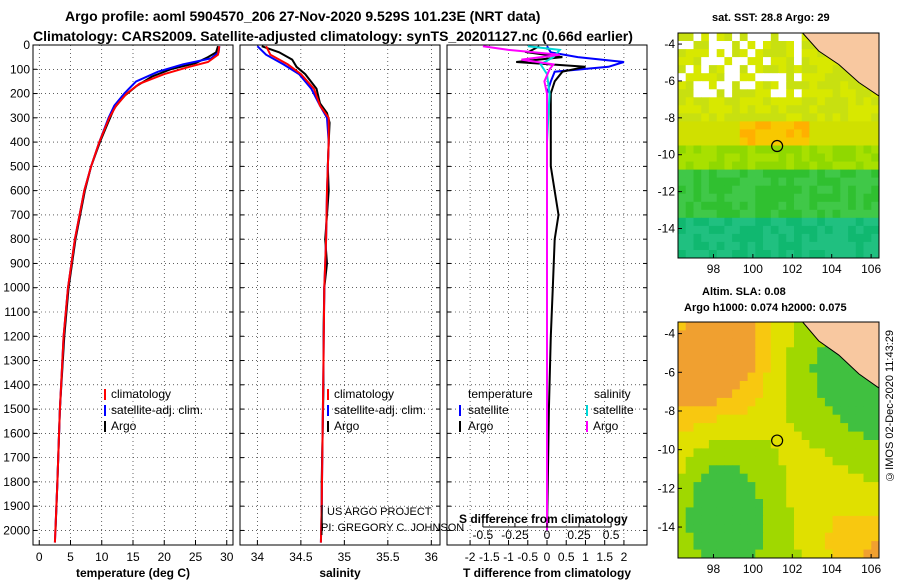  What do you see at coordinates (388, 557) in the screenshot?
I see `xtick-label-1-3: 35.5` at bounding box center [388, 557].